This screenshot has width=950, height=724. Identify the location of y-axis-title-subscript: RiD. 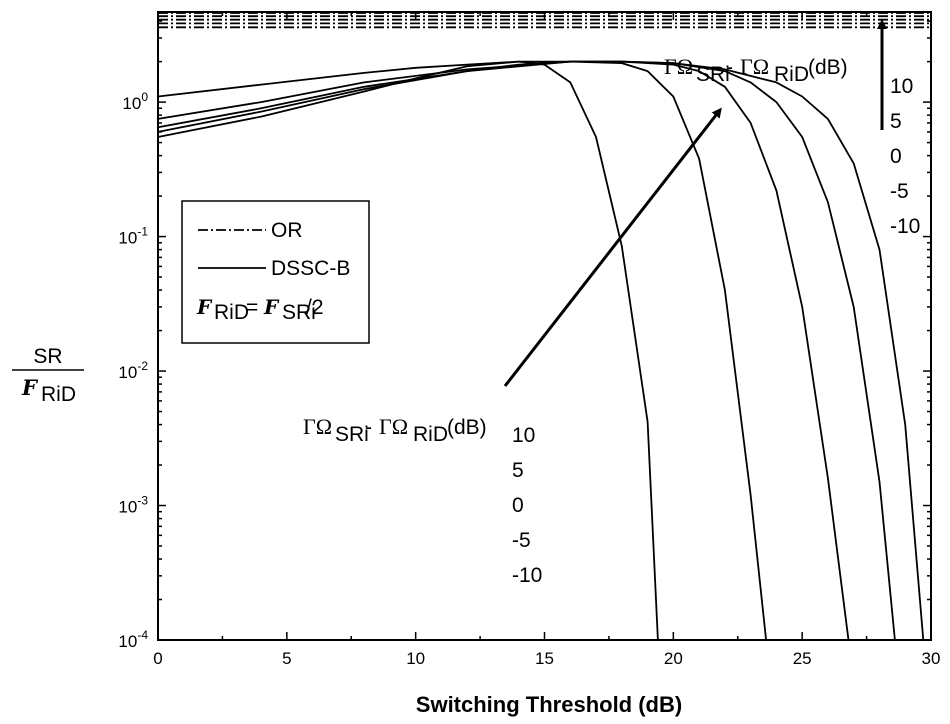
(58, 394).